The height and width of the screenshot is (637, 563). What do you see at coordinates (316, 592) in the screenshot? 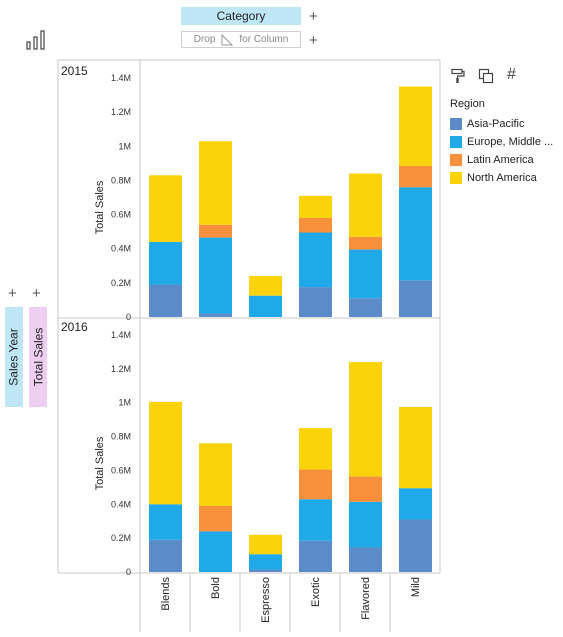
I see `x-category-label: Exotic` at bounding box center [316, 592].